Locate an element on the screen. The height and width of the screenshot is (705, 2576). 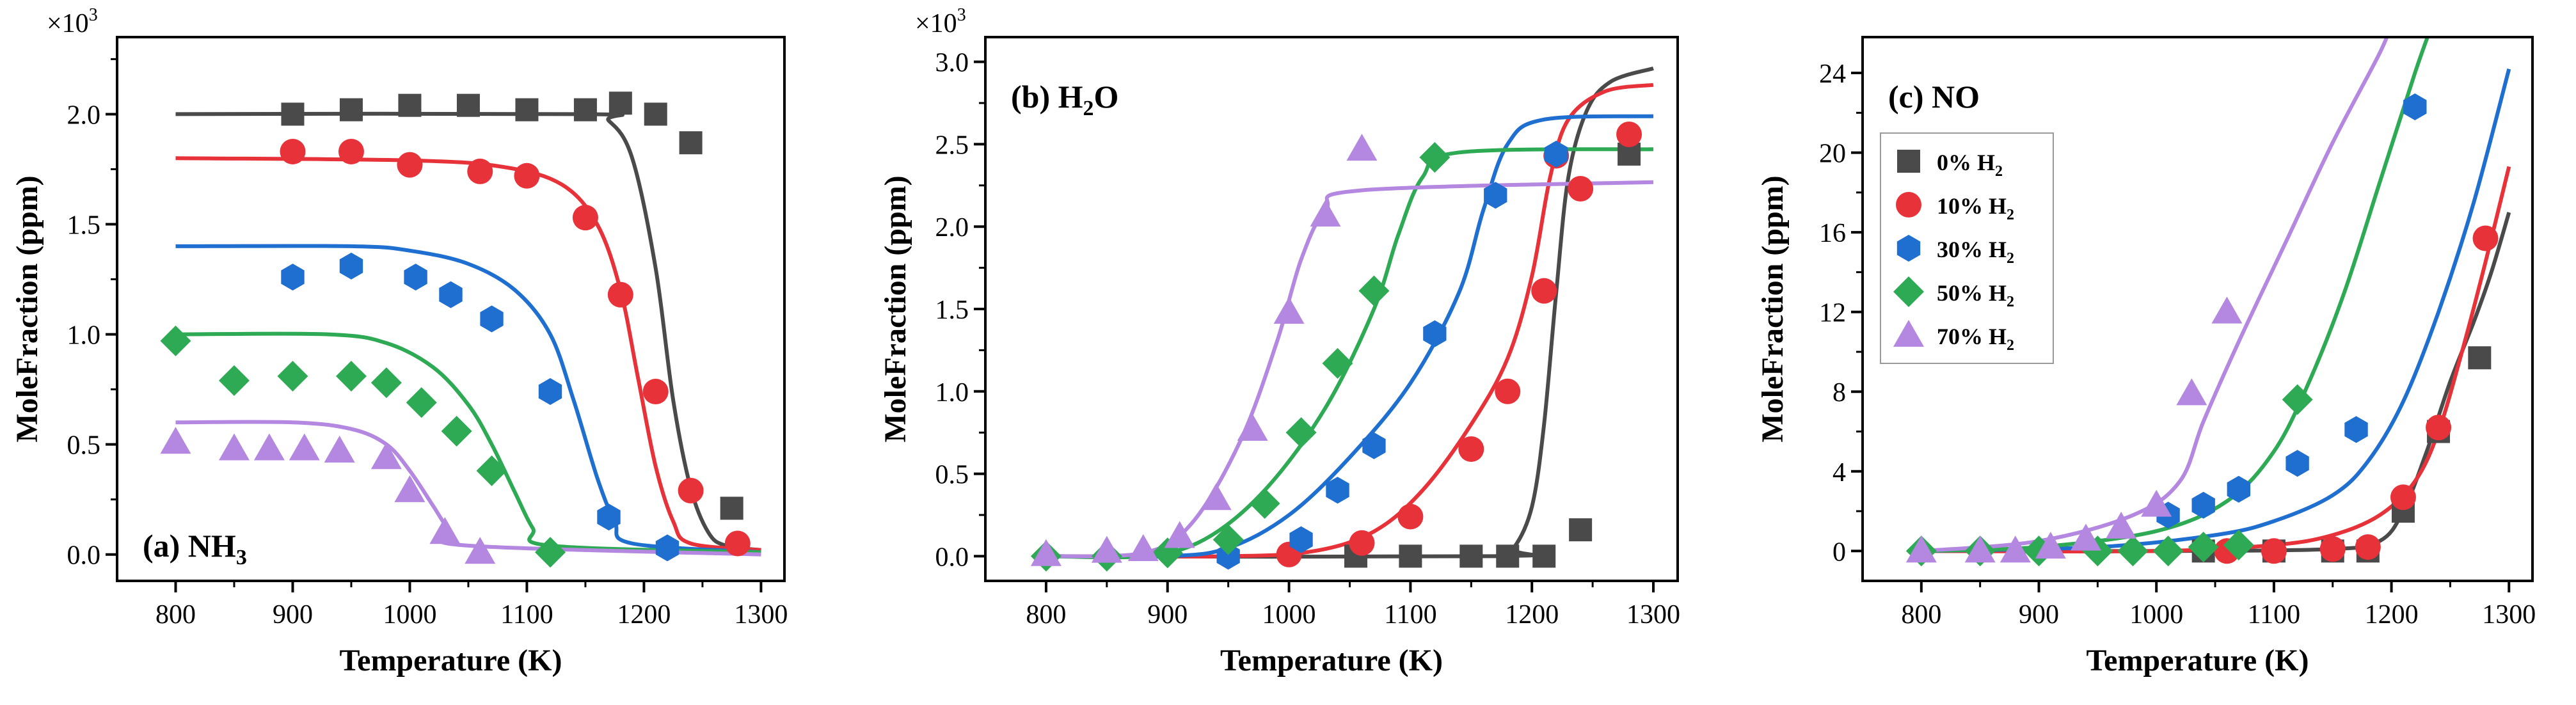
model-curve-10h2 is located at coordinates (468, 354).